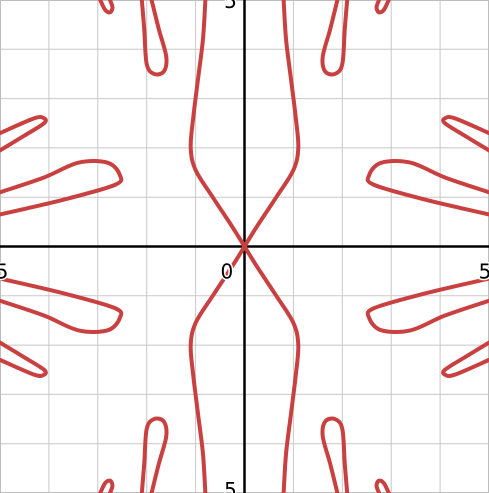  I want to click on x-tick-label-neg5: 5, so click(4, 272).